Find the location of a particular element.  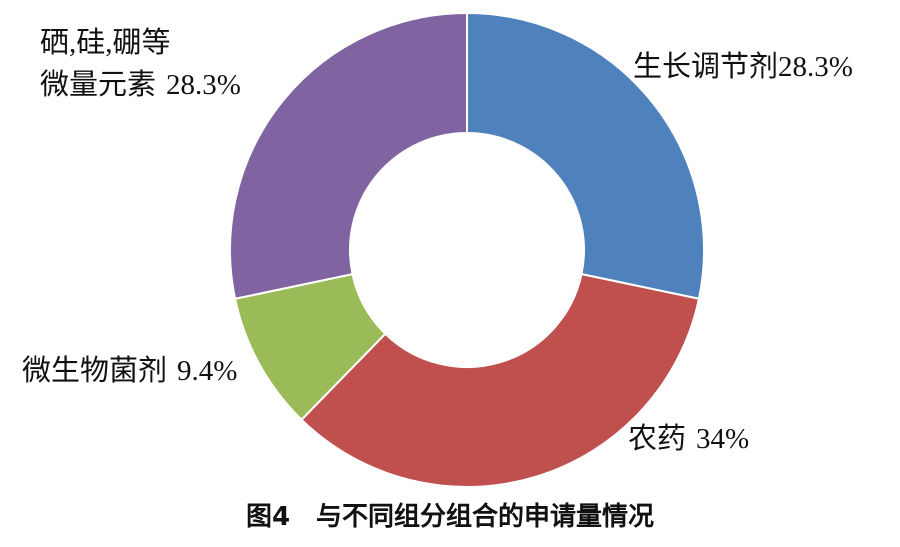

category-label: 硒,硅,硼等 微量元素 is located at coordinates (105, 64).